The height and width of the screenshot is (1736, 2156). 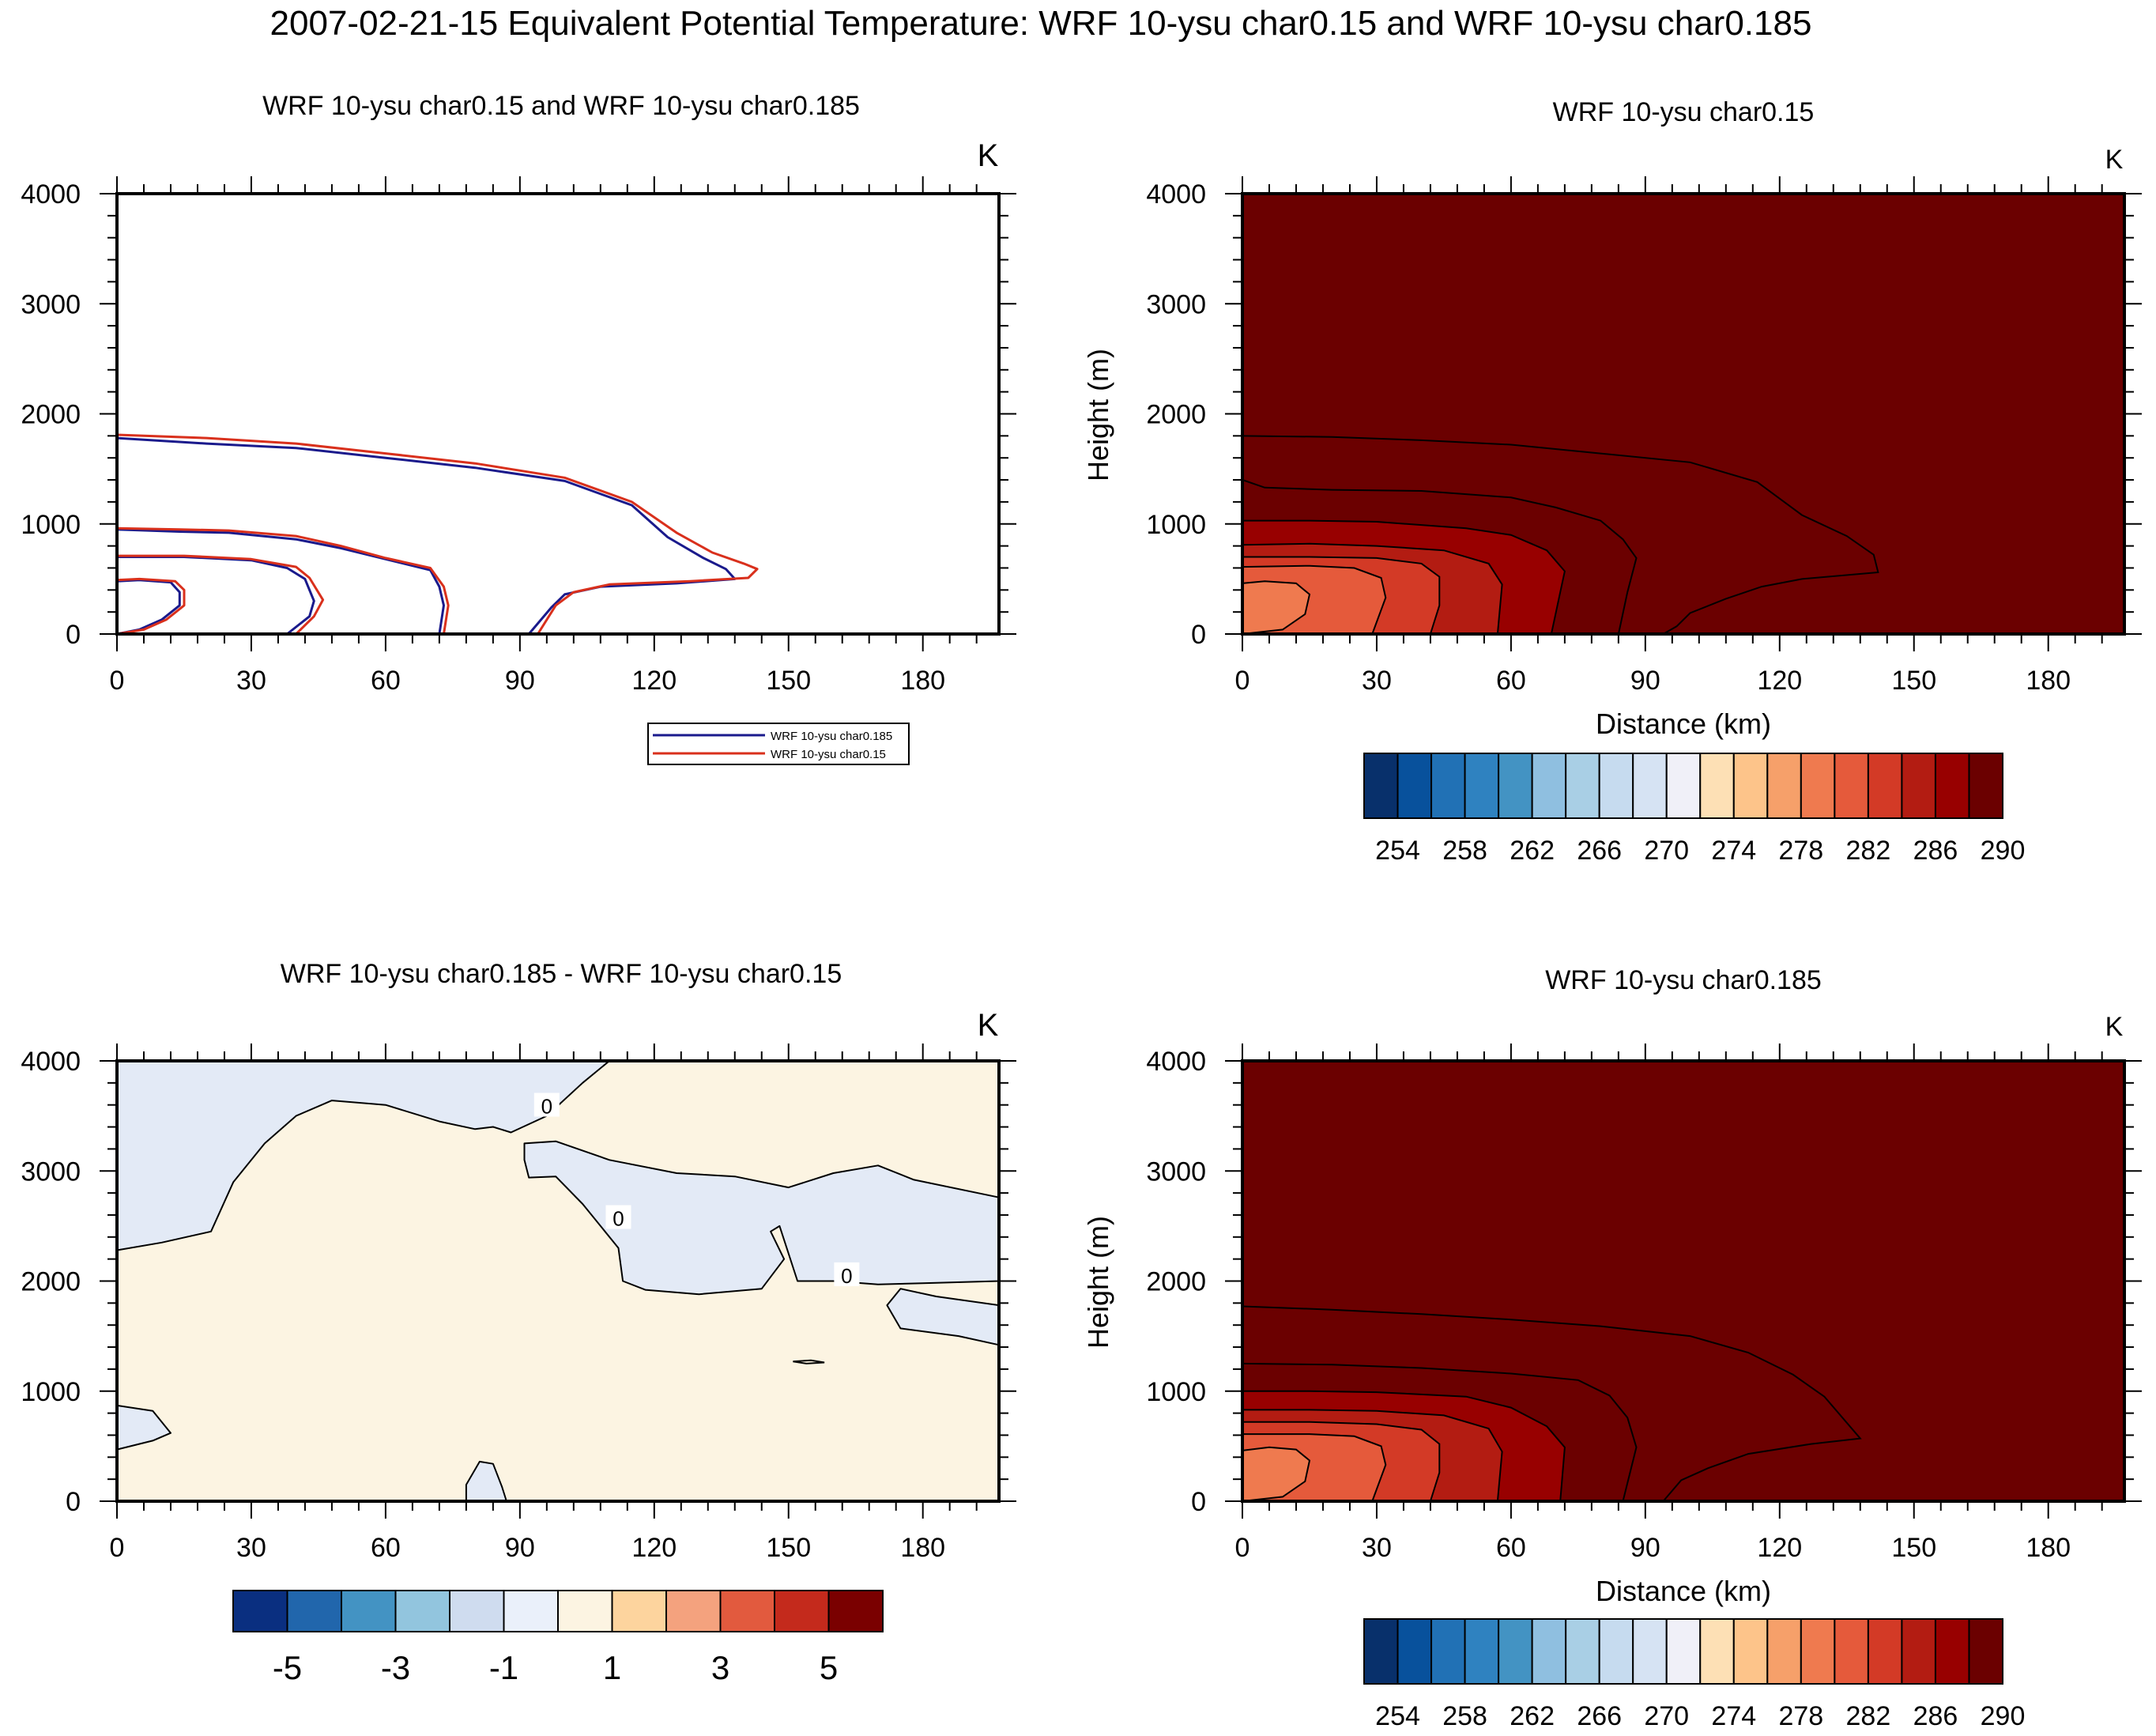 I want to click on char015-ytick-label: 1000, so click(x=1176, y=525).